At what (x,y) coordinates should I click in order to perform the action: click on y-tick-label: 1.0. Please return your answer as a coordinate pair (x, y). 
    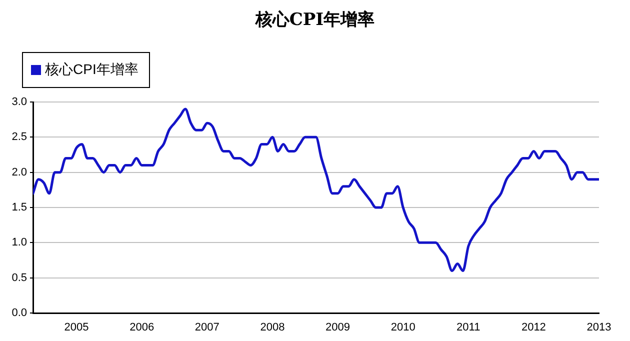
    Looking at the image, I should click on (19, 242).